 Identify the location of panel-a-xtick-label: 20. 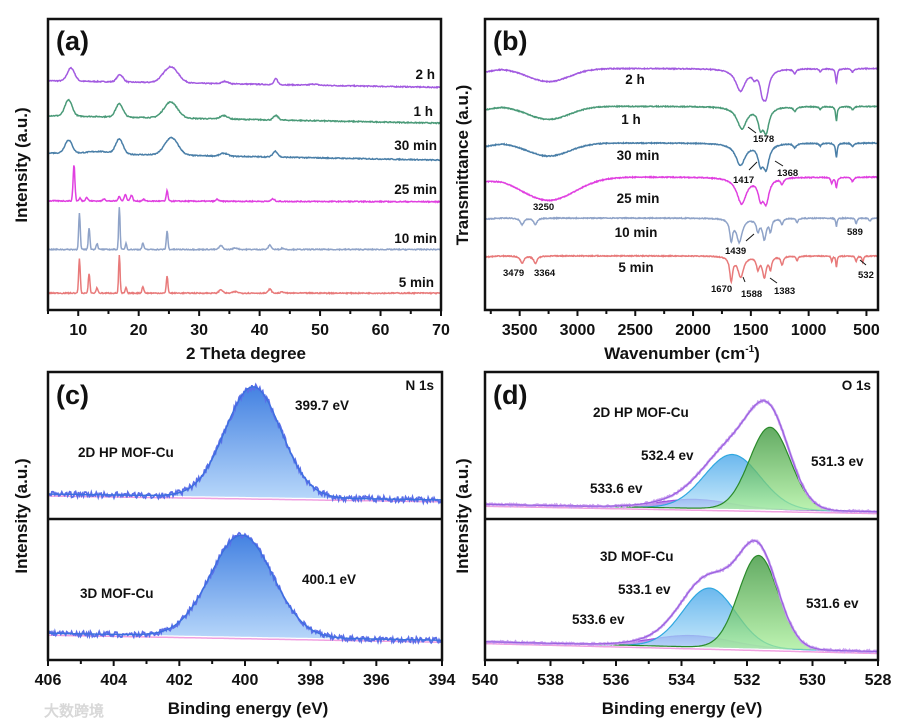
(139, 330).